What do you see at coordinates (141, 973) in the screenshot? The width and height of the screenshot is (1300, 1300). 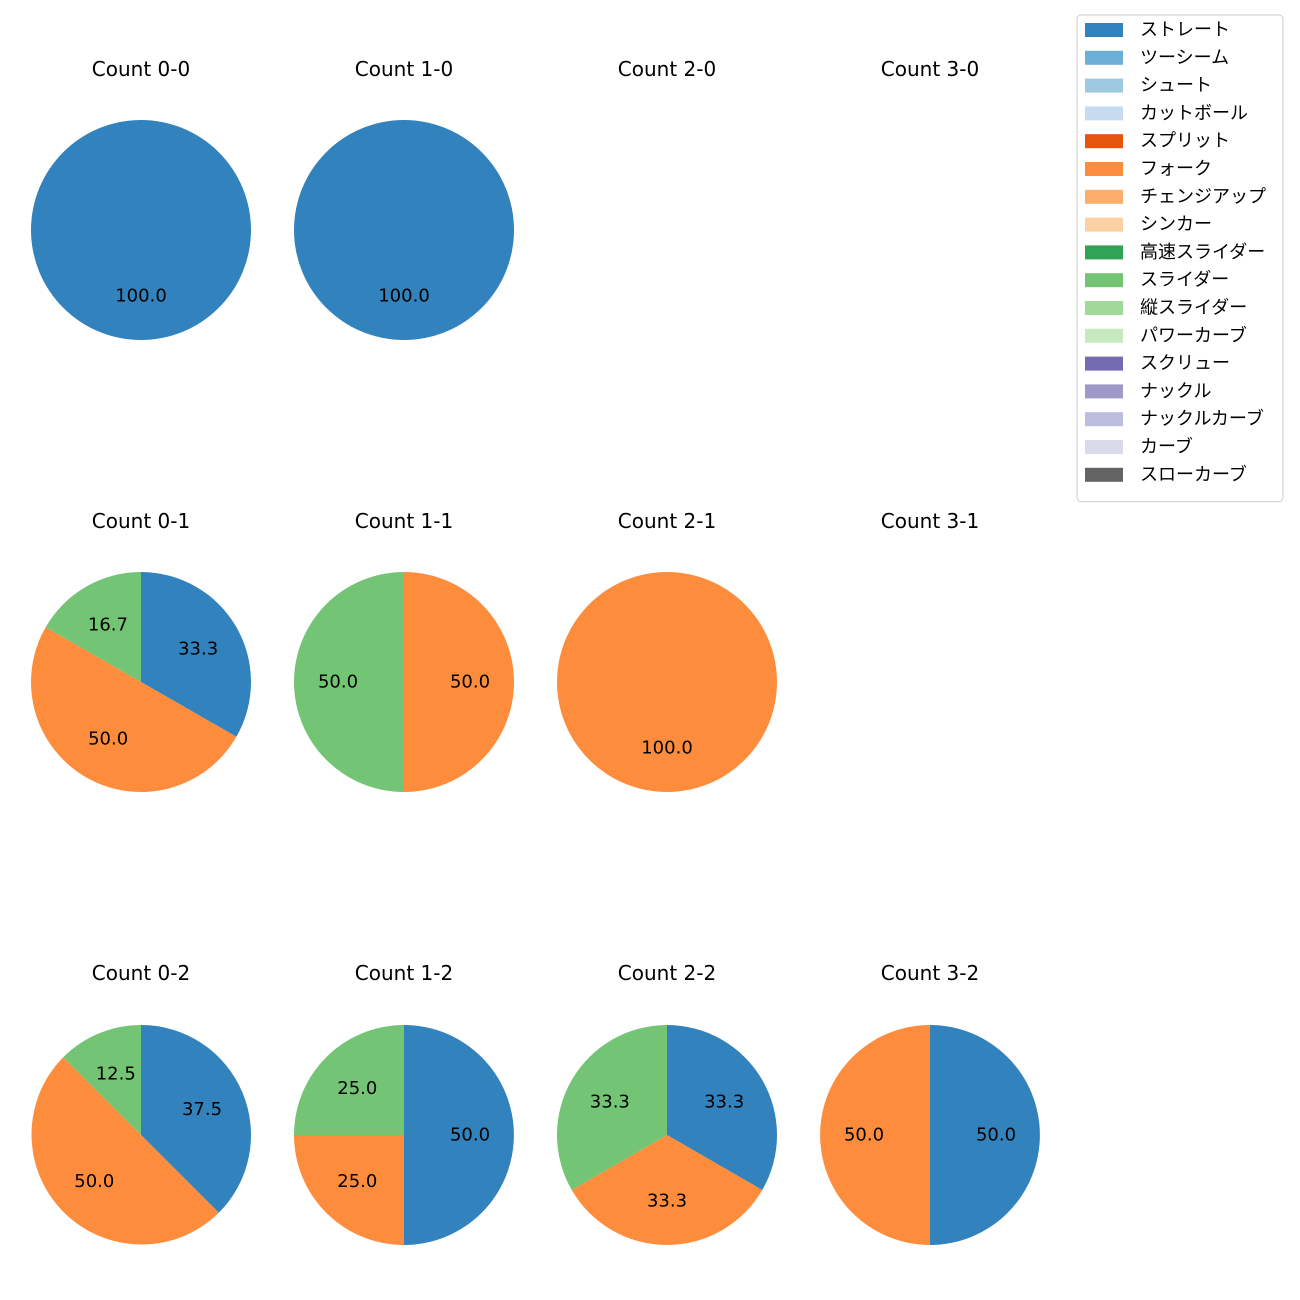 I see `pie-title: Count 0-2` at bounding box center [141, 973].